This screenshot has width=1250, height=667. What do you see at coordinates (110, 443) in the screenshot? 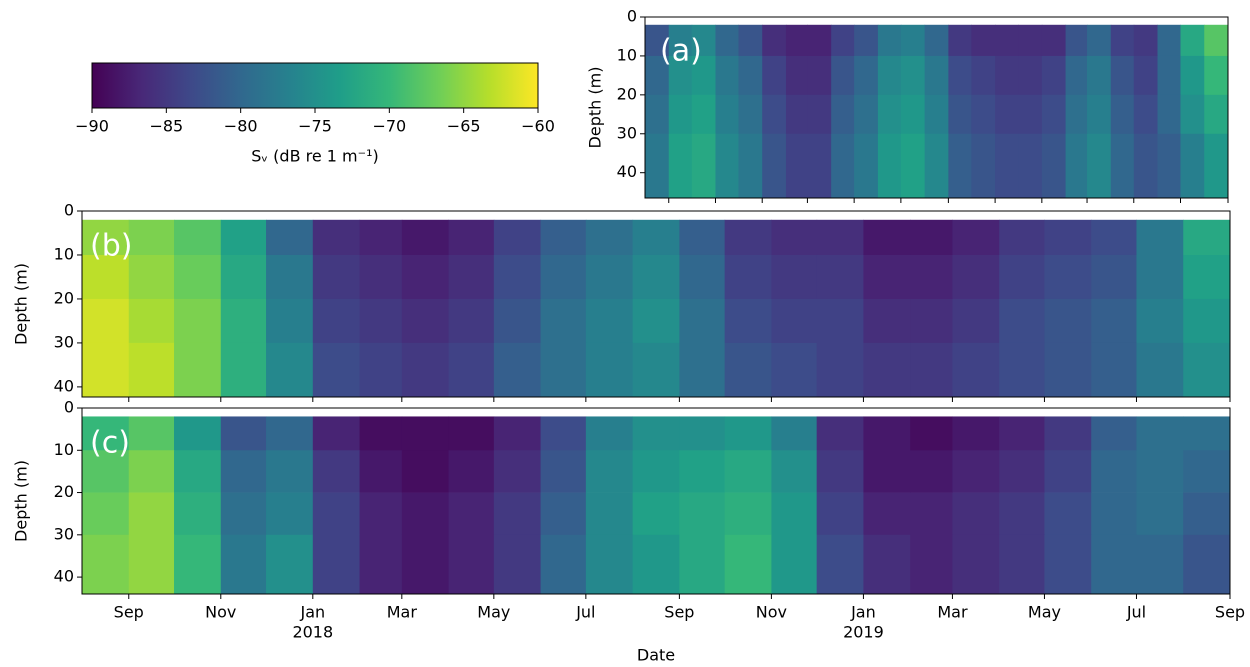
I see `panel-label: (c)` at bounding box center [110, 443].